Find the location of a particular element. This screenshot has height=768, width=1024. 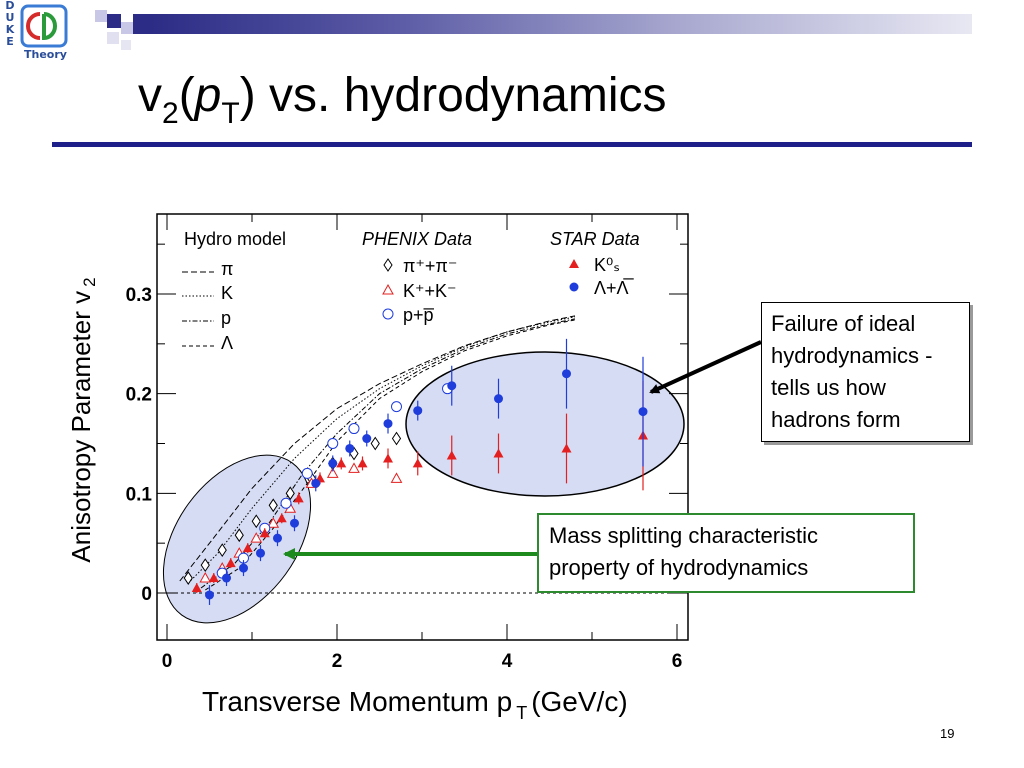

legend-hydro-label: Λ is located at coordinates (227, 343).